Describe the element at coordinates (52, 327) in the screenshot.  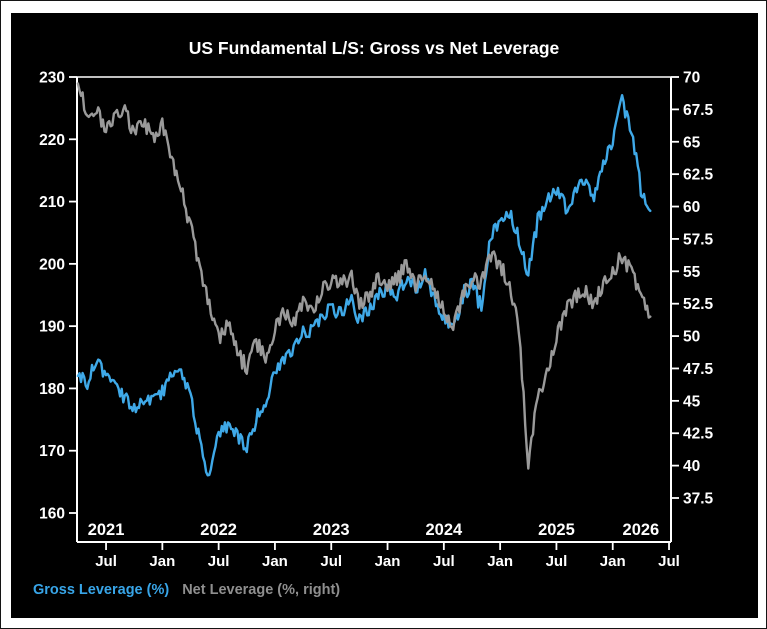
I see `left-axis-tick-label: 190` at that location.